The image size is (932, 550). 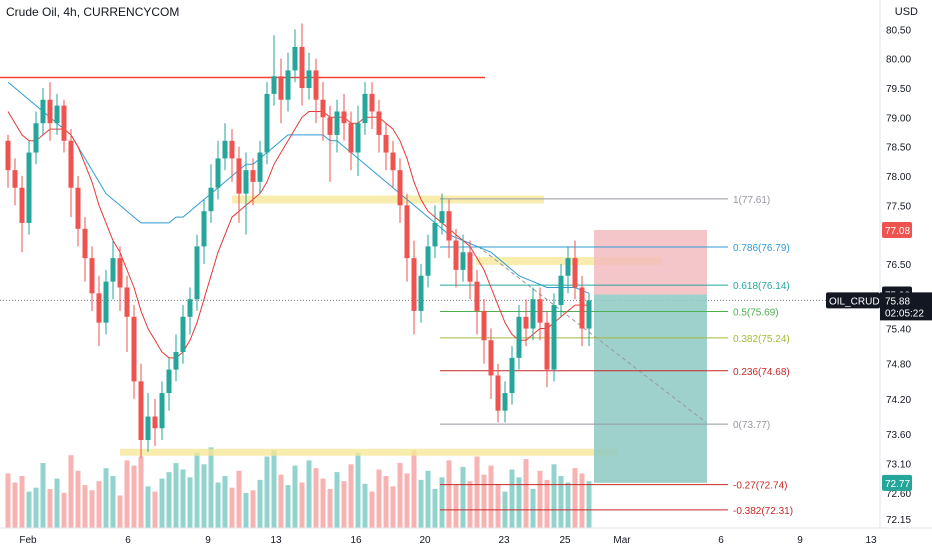 What do you see at coordinates (504, 540) in the screenshot?
I see `time-tick-label: 23` at bounding box center [504, 540].